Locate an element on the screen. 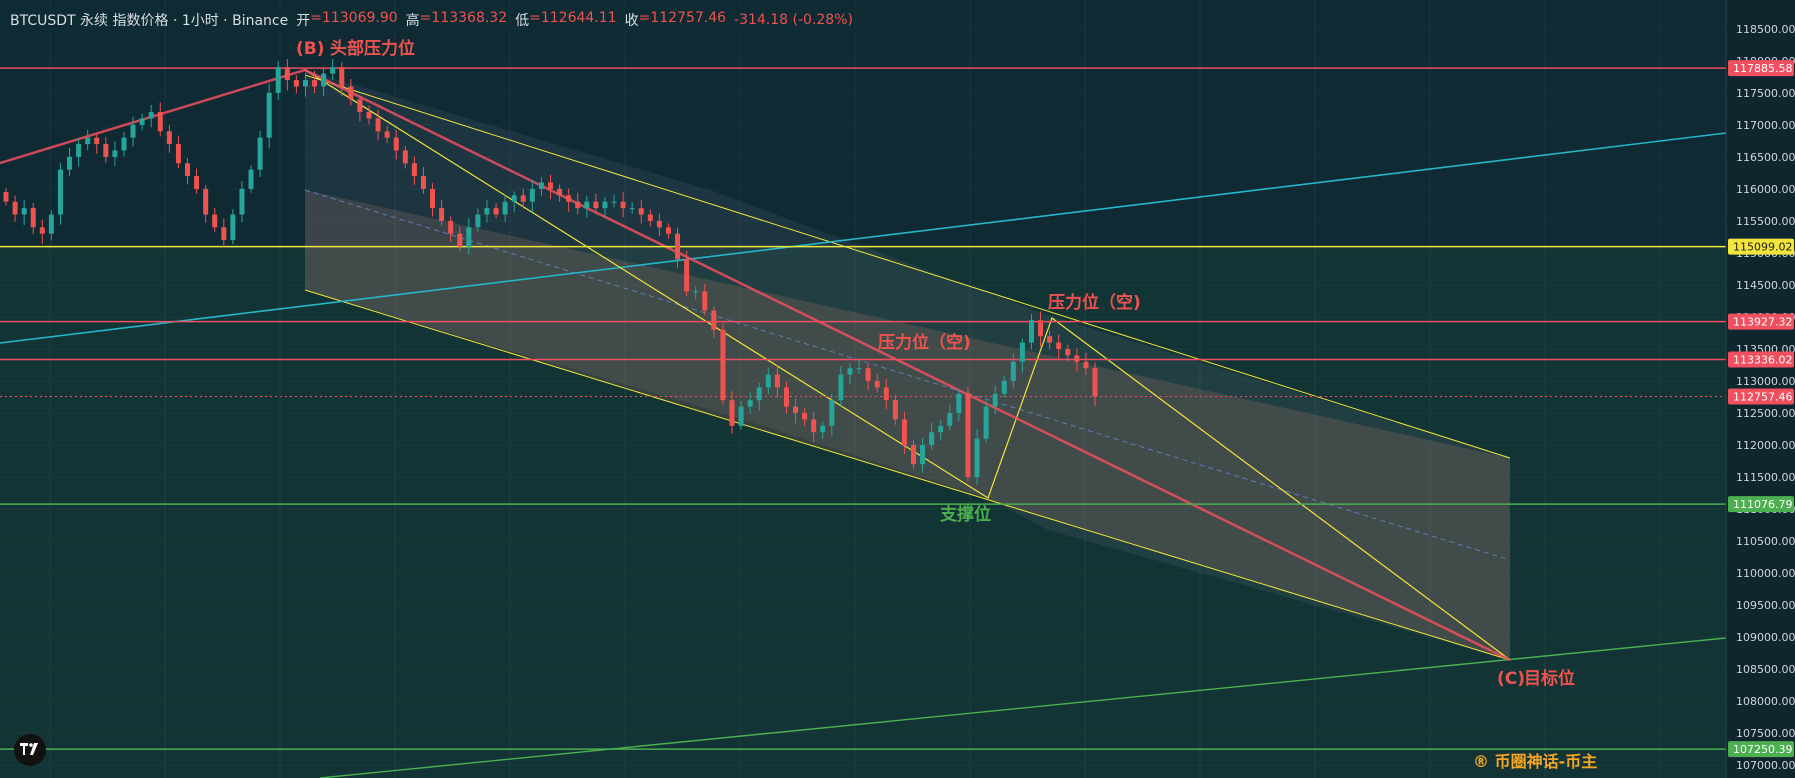  y-tick-label: 118500.00 is located at coordinates (1765, 29).